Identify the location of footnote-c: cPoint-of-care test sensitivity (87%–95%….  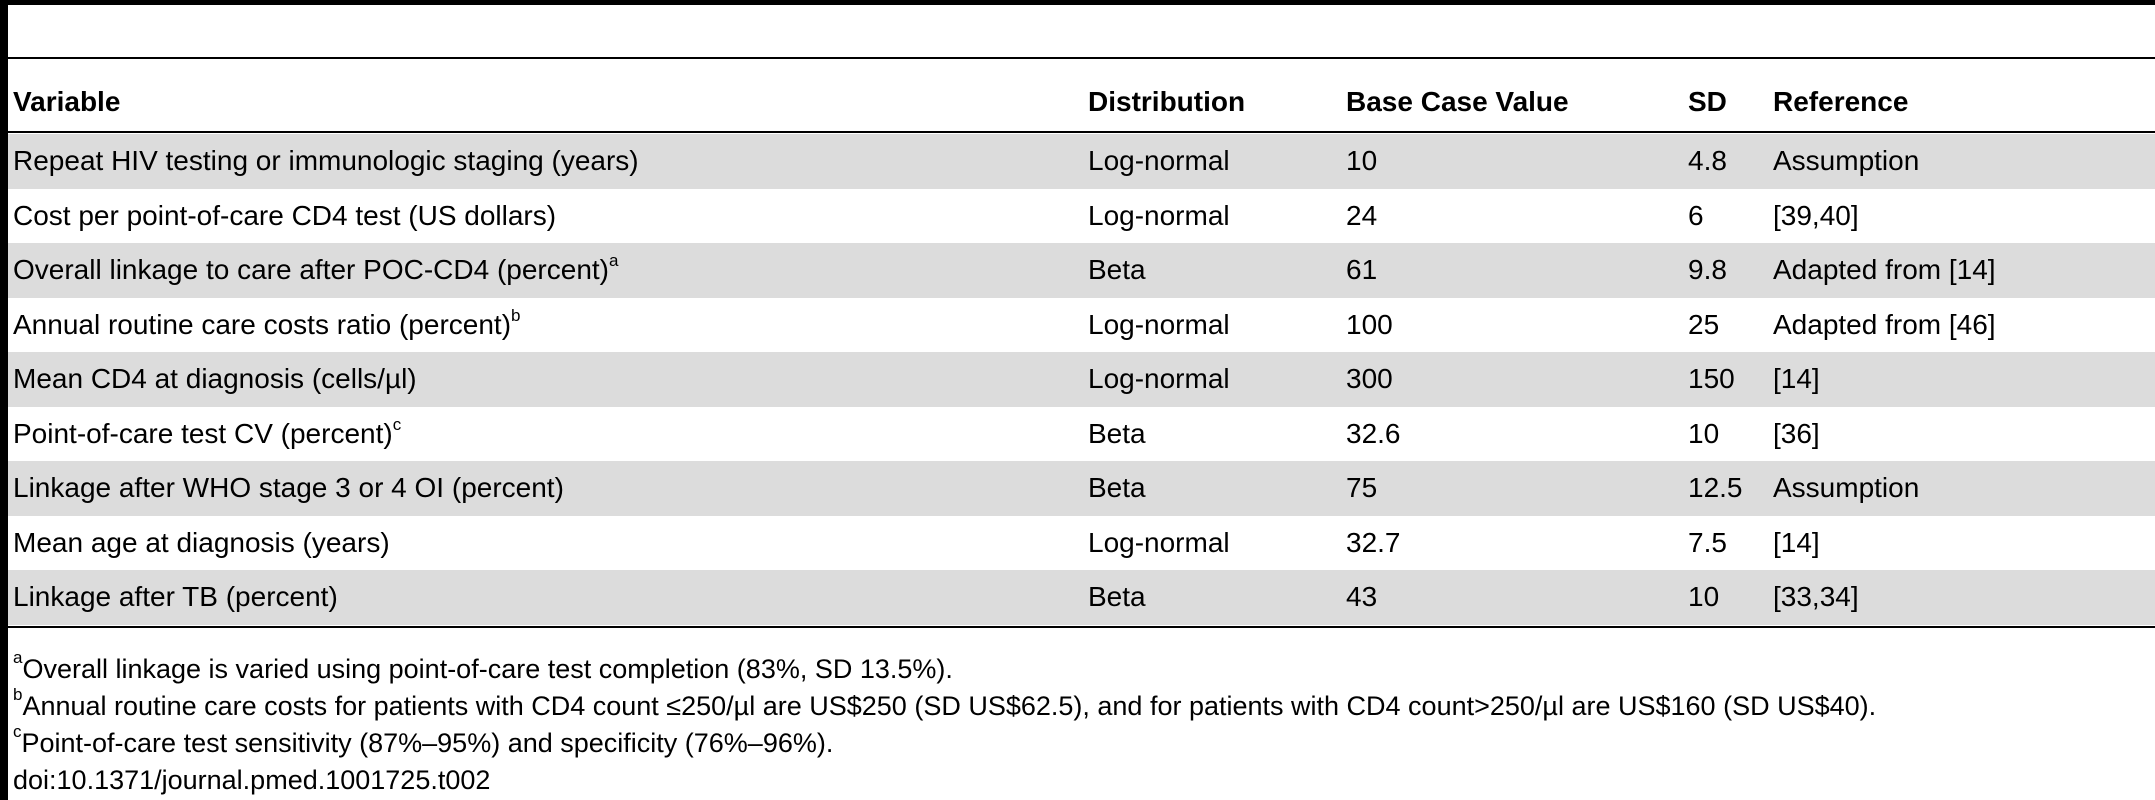
(944, 742).